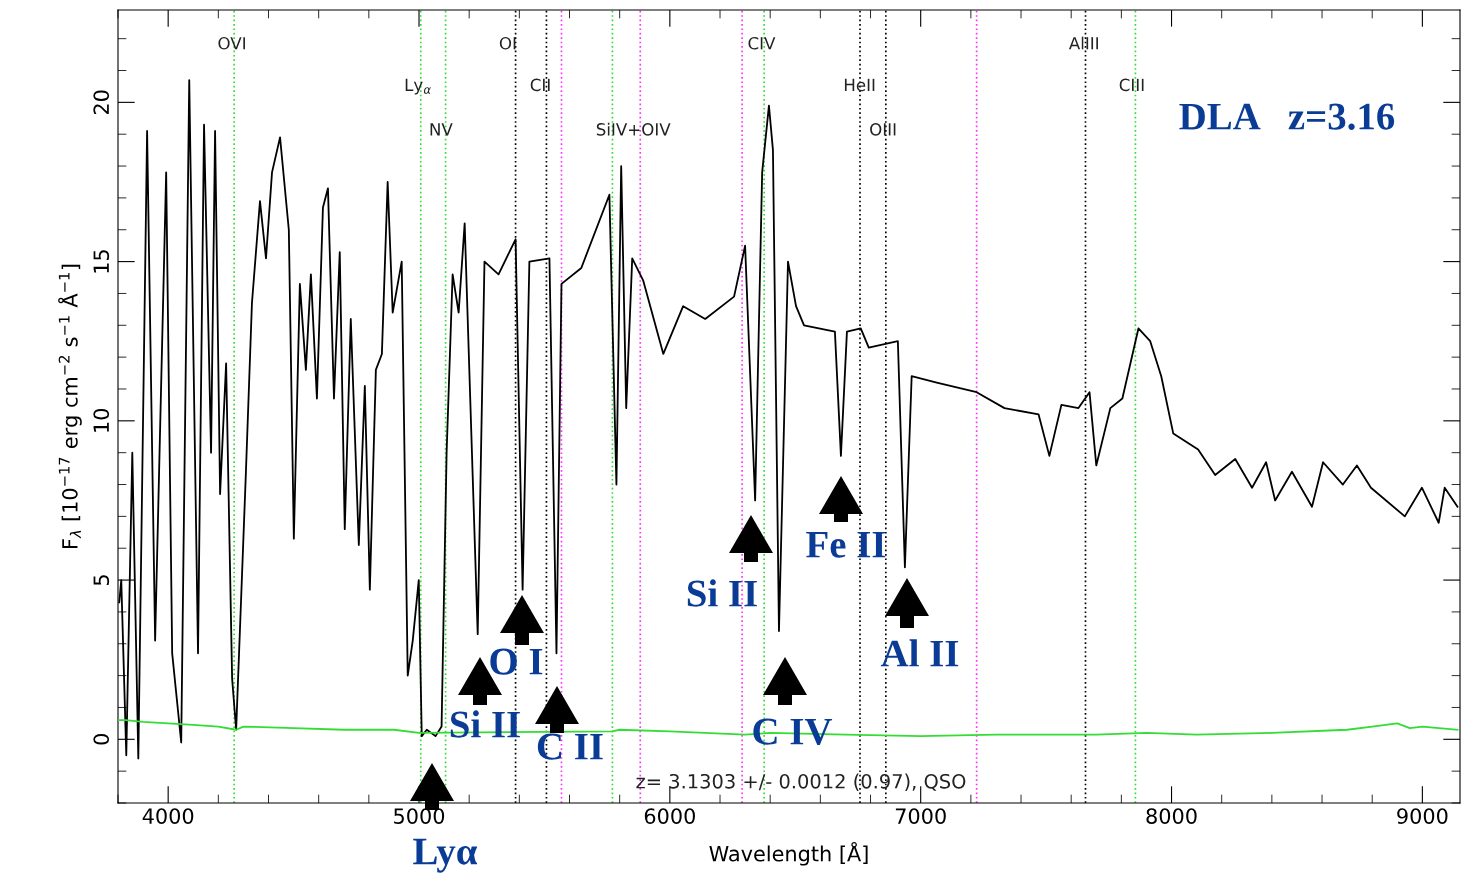 The image size is (1461, 889). What do you see at coordinates (883, 129) in the screenshot?
I see `ref-line-label: OIII` at bounding box center [883, 129].